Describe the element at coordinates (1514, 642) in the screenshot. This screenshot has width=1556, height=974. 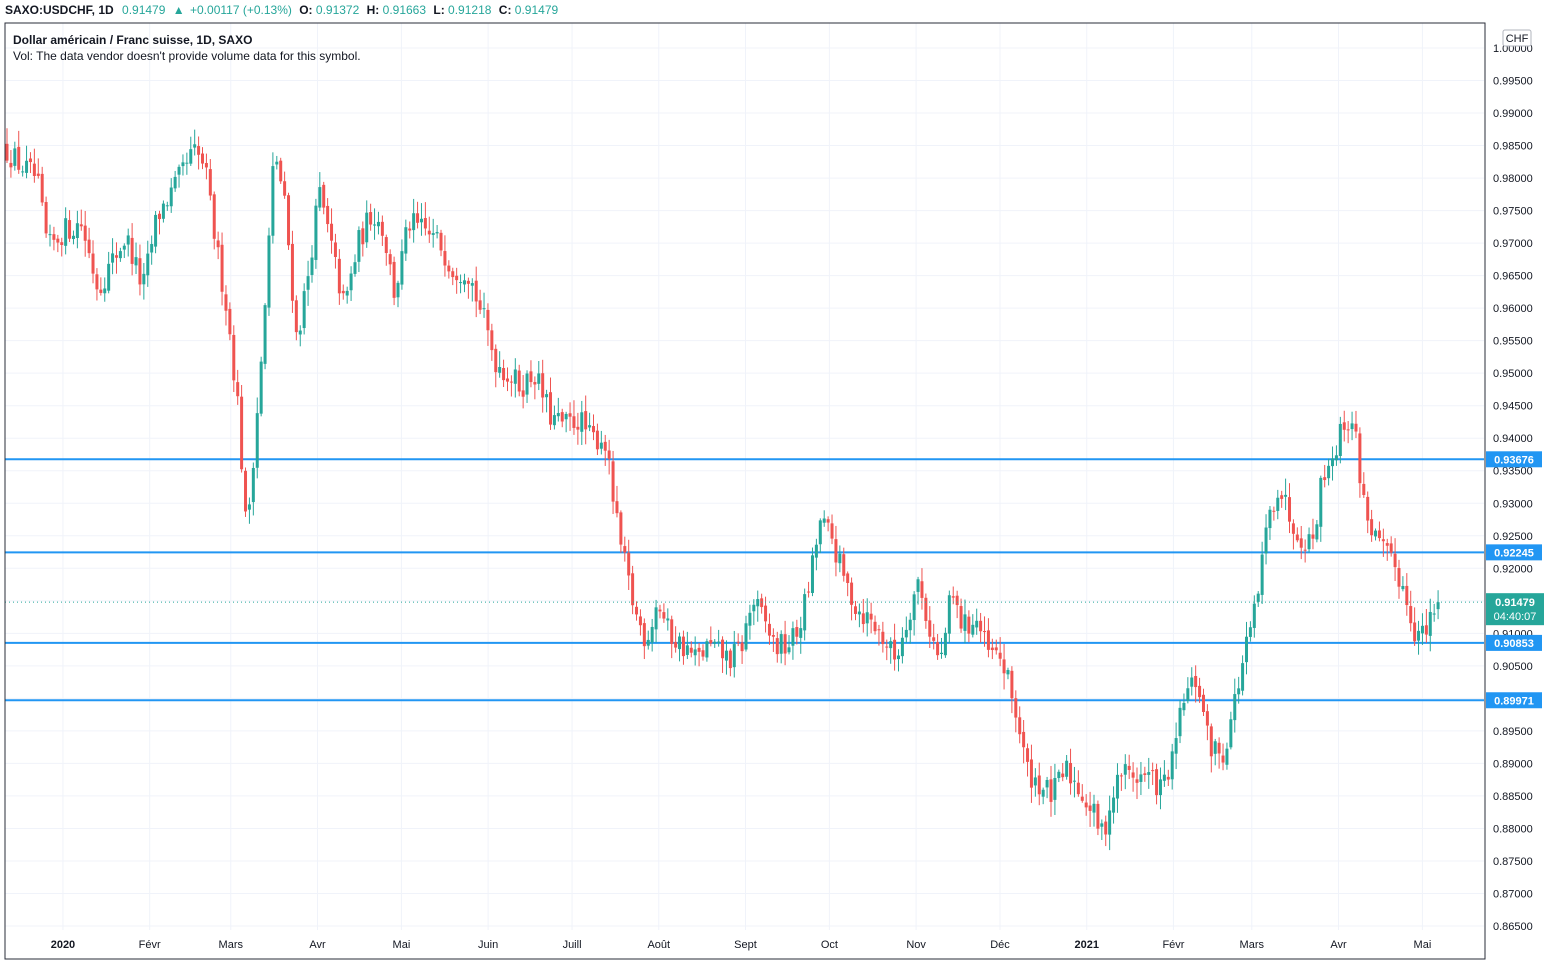
I see `level-label-bg` at that location.